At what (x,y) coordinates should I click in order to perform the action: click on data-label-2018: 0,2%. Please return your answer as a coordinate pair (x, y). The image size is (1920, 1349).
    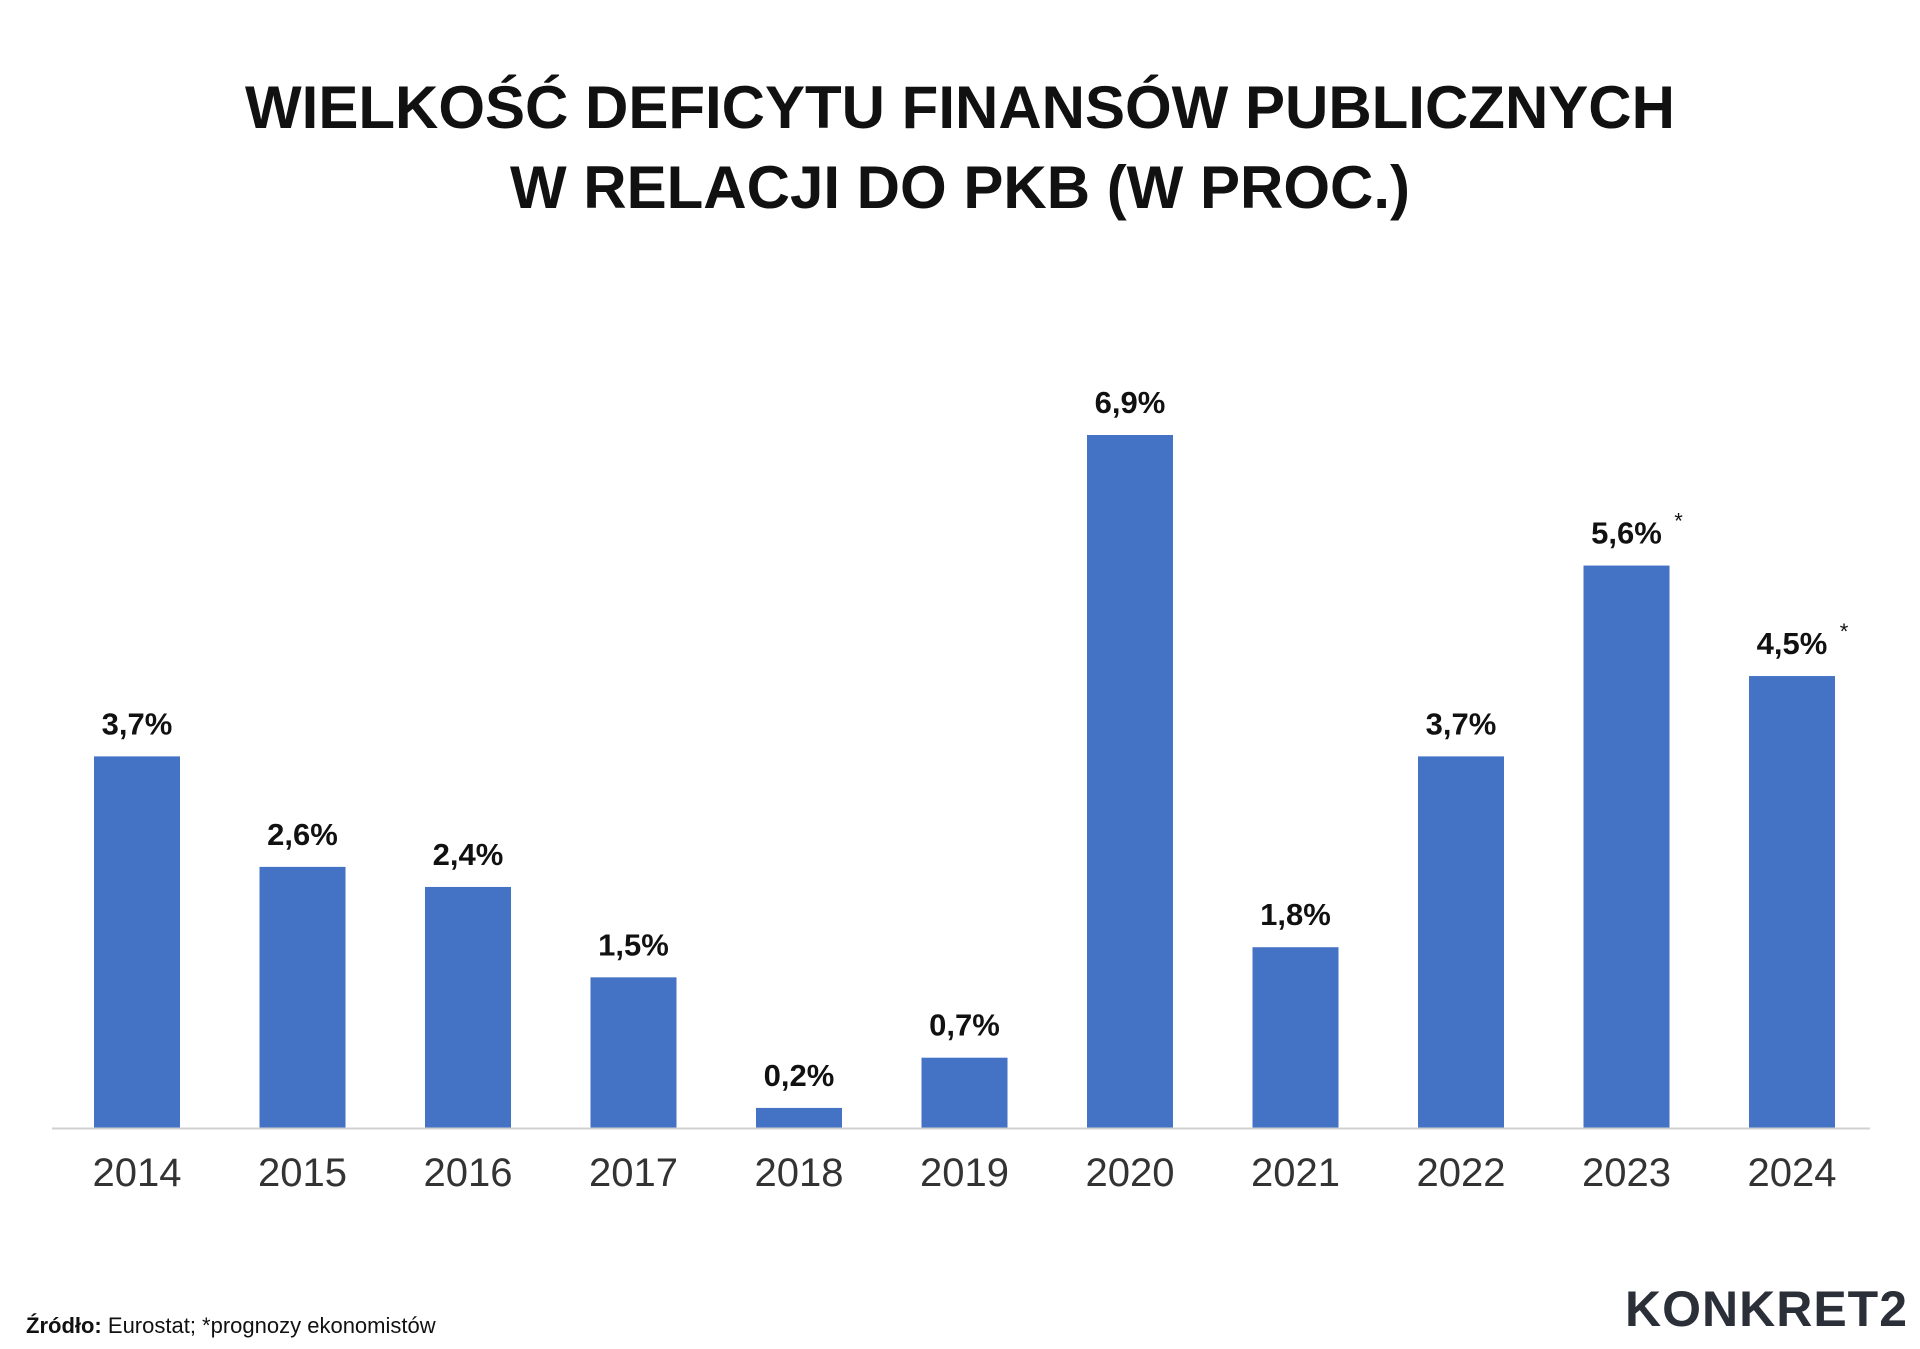
    Looking at the image, I should click on (799, 1075).